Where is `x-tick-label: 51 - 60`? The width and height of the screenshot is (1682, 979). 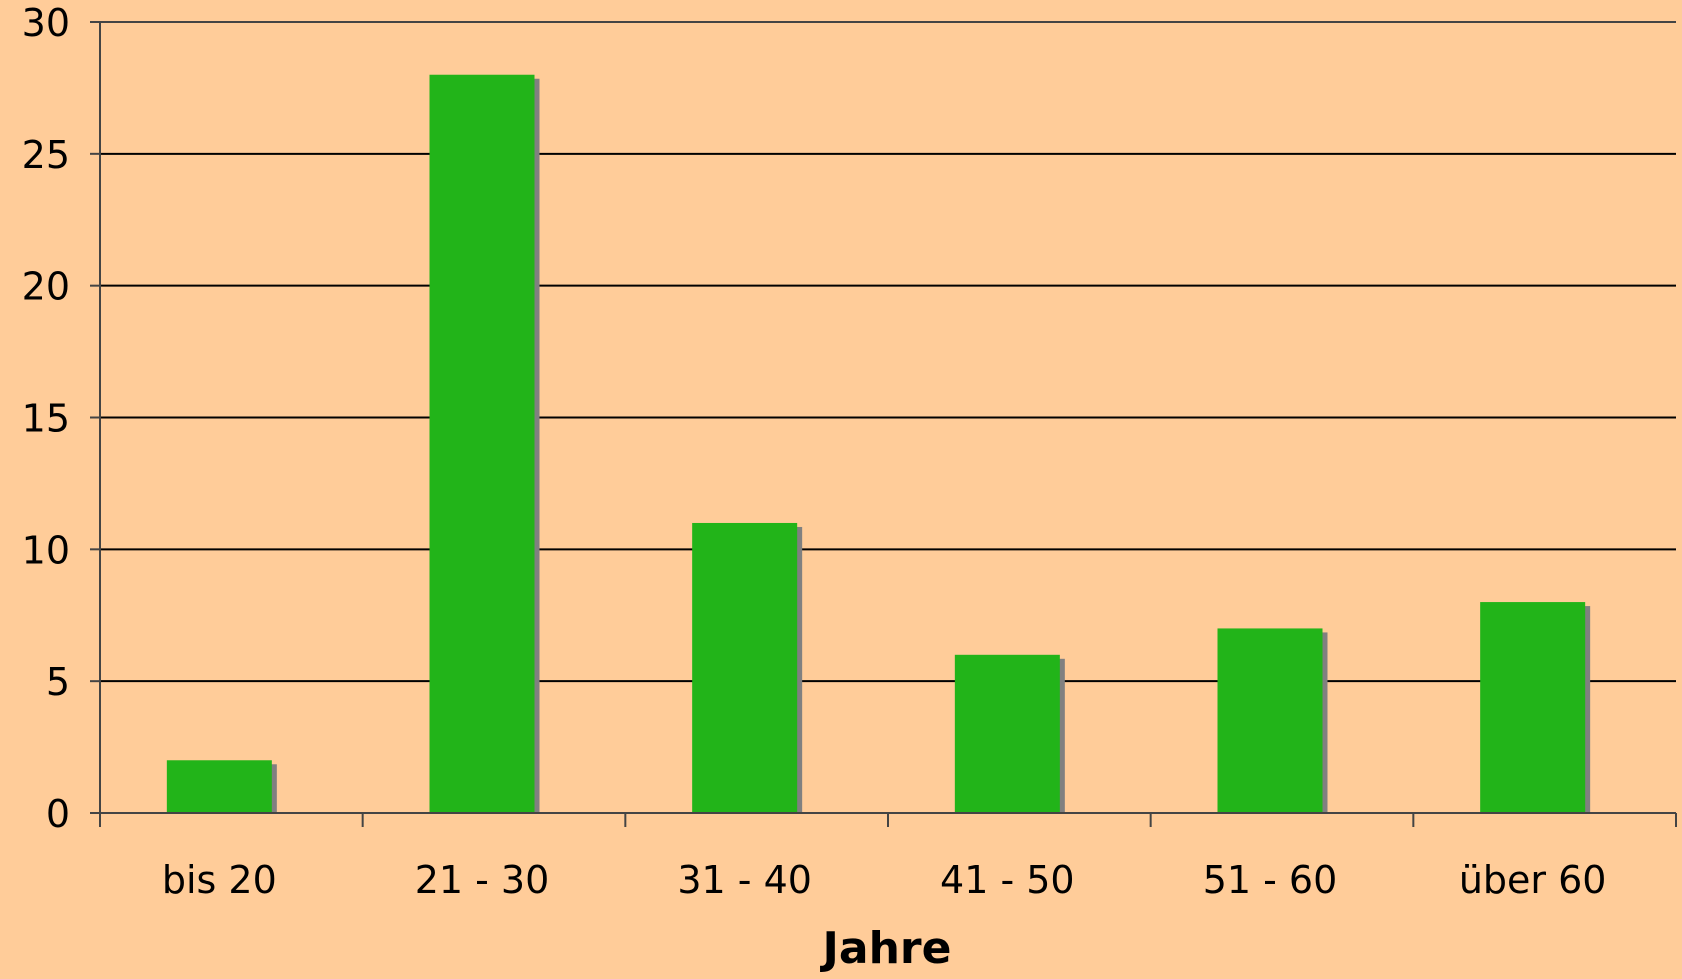
x-tick-label: 51 - 60 is located at coordinates (1270, 880).